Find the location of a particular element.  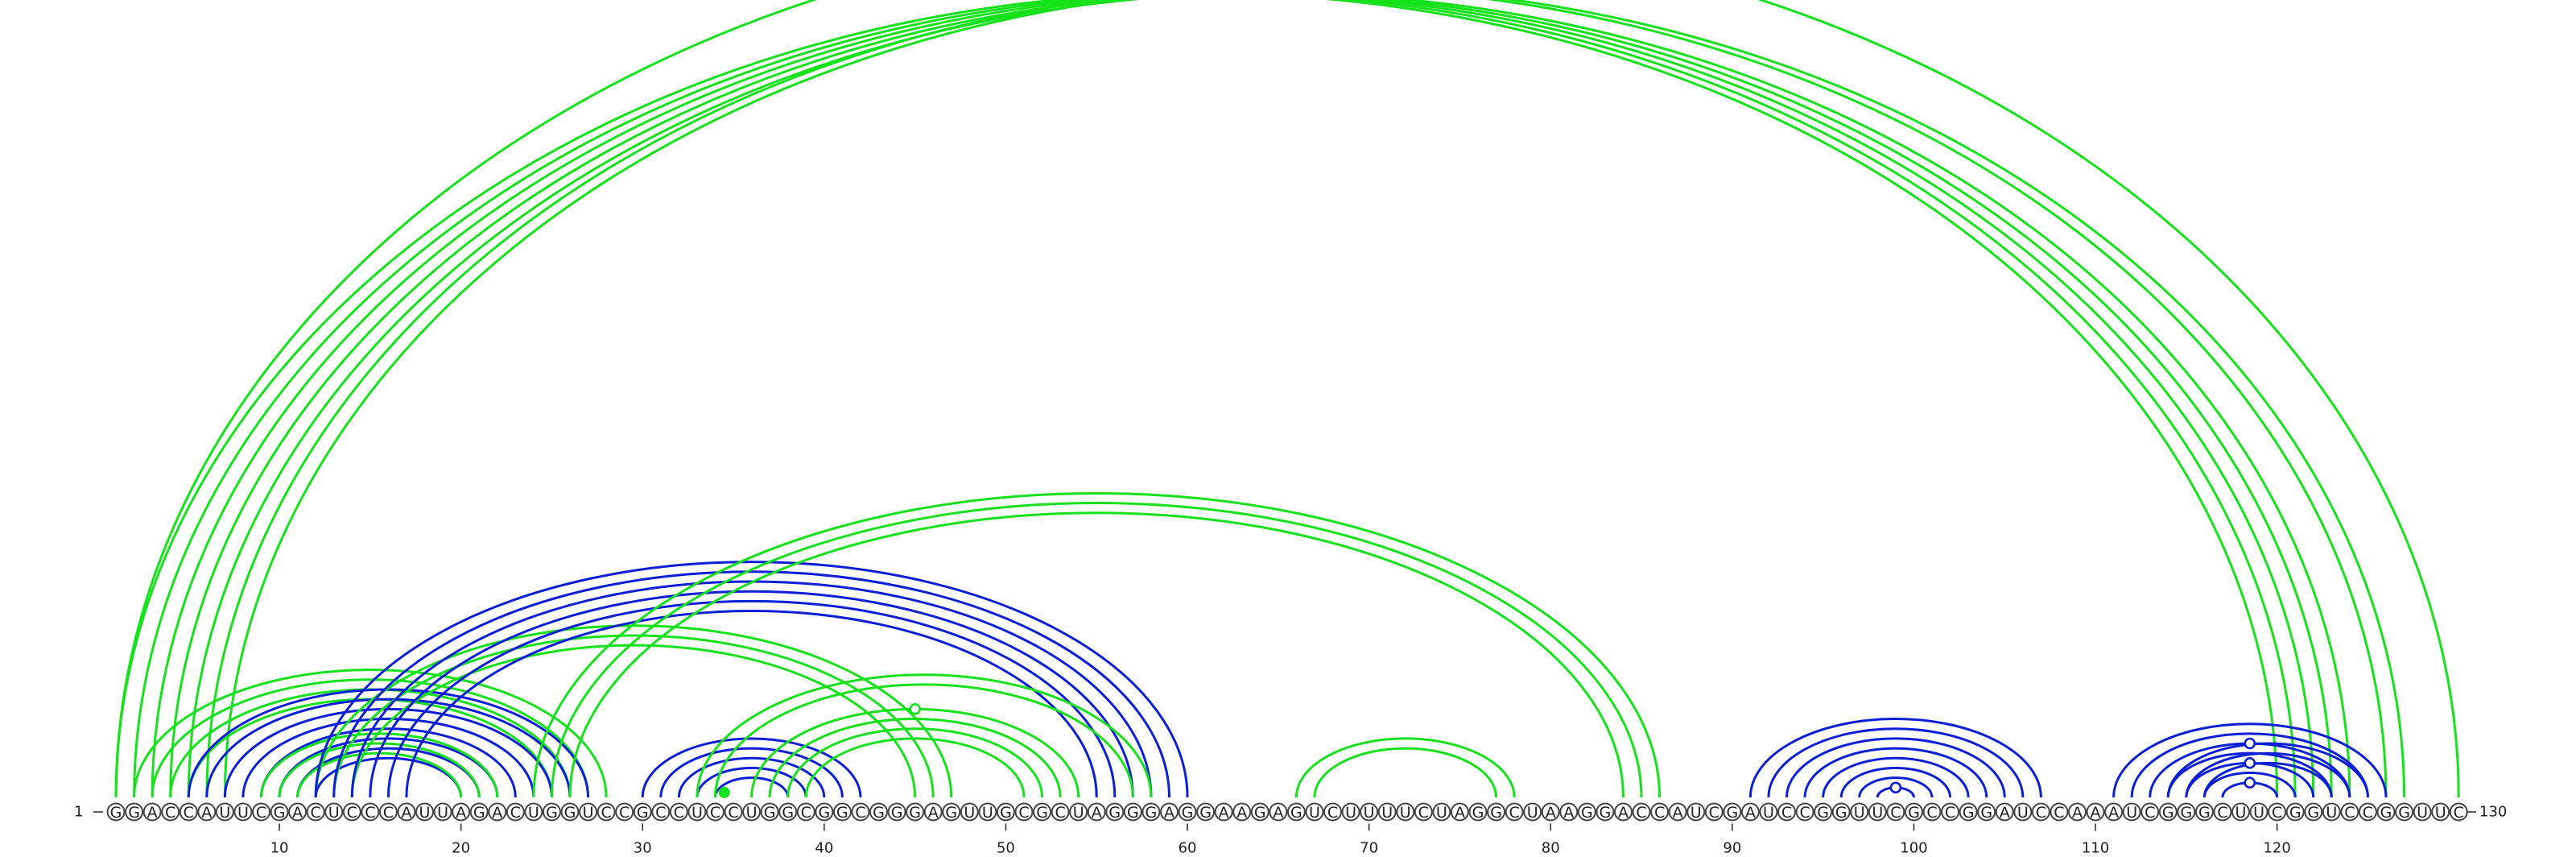

nucleotide-45: G is located at coordinates (915, 812).